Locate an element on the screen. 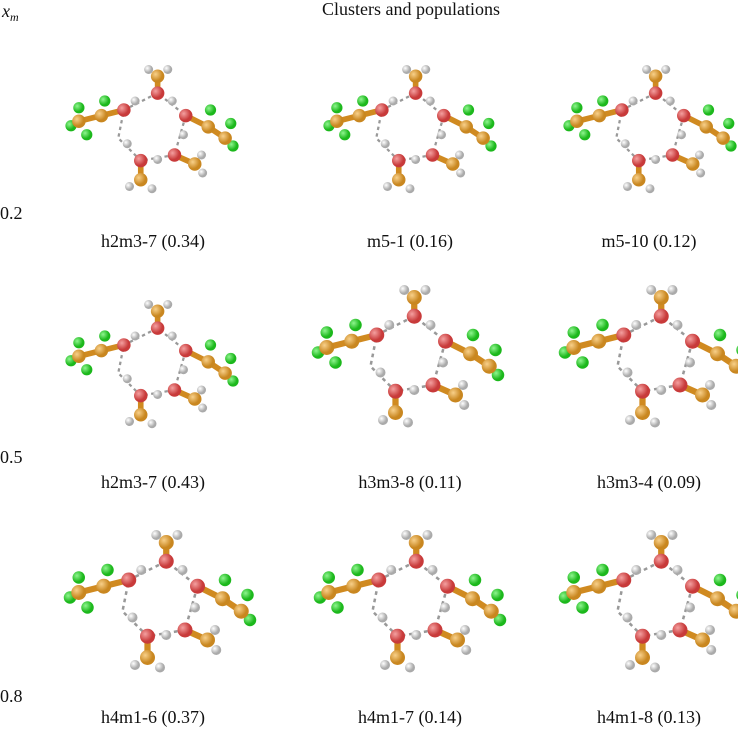  cluster-label: h4m1-8 (0.13) is located at coordinates (649, 717).